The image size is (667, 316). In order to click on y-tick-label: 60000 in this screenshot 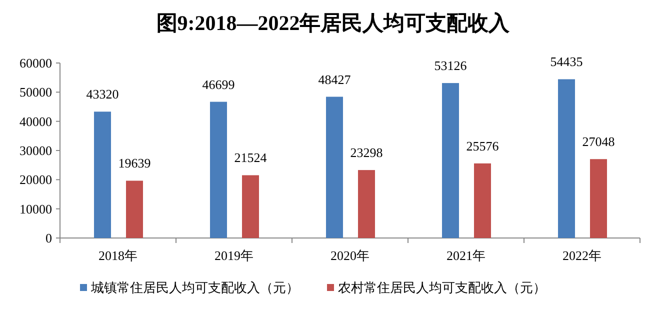, I will do `click(36, 63)`.